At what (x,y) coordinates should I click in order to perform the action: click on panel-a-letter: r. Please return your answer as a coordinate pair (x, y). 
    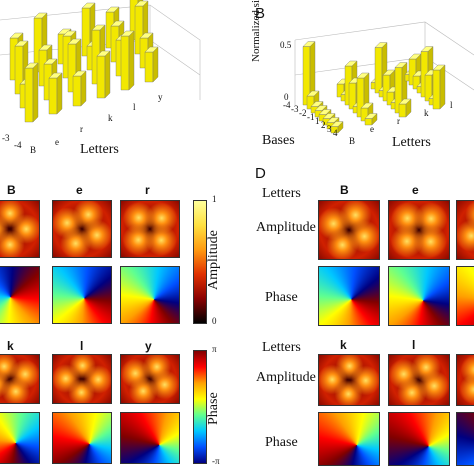
    Looking at the image, I should click on (81, 129).